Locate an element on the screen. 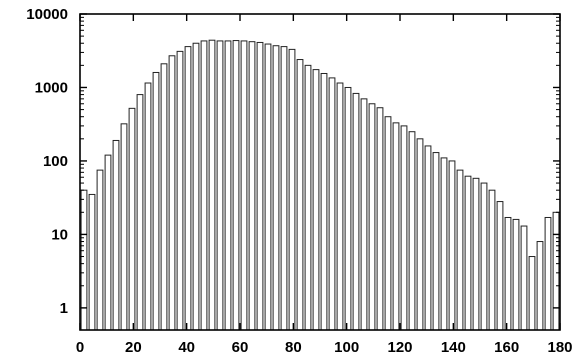  x-tick-label: 80 is located at coordinates (293, 347).